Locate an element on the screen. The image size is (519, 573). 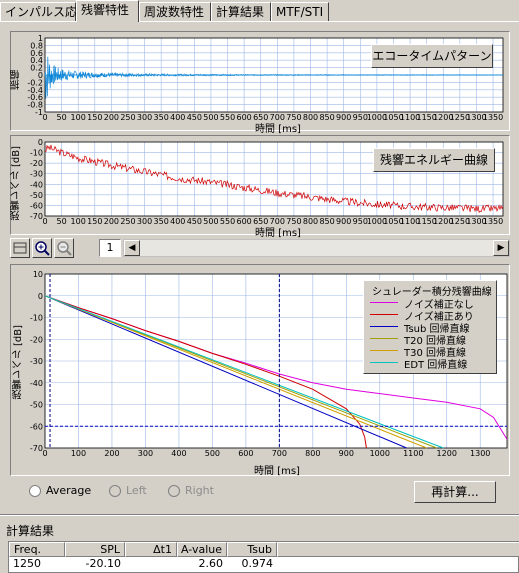
x-tick-label: 100 is located at coordinates (78, 221).